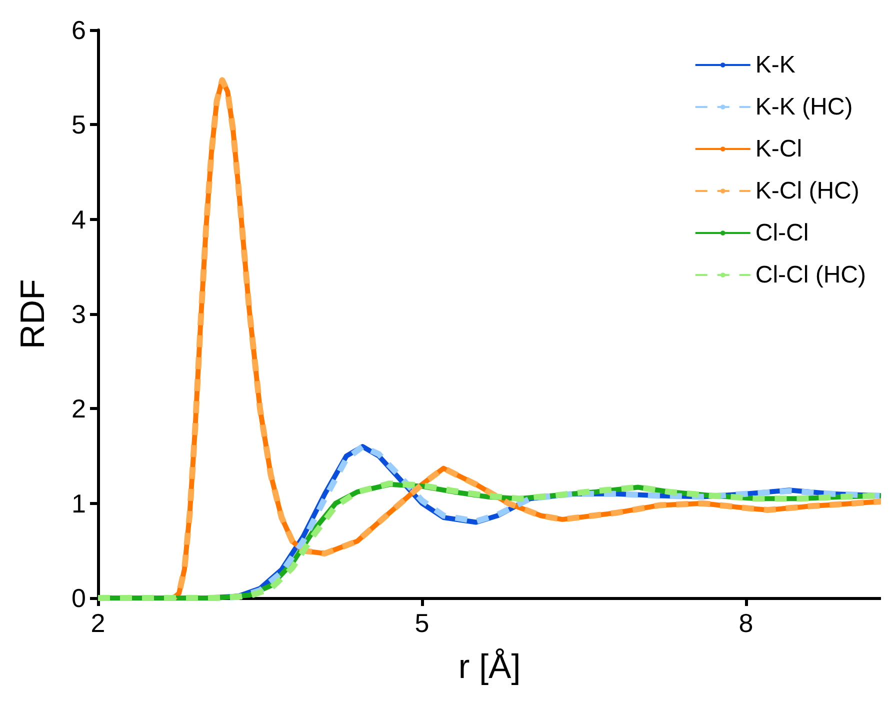 The width and height of the screenshot is (889, 706). Describe the element at coordinates (79, 409) in the screenshot. I see `y-tick-label: 2` at that location.